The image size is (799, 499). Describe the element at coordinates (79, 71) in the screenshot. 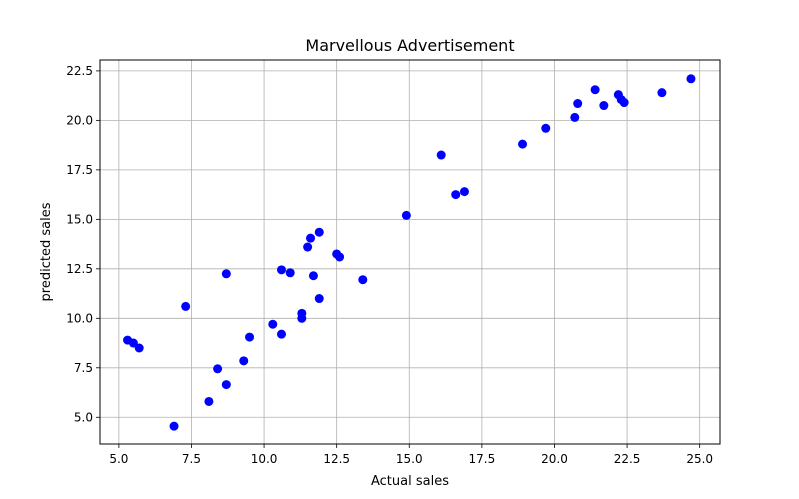

I see `y-tick-label: 22.5` at that location.